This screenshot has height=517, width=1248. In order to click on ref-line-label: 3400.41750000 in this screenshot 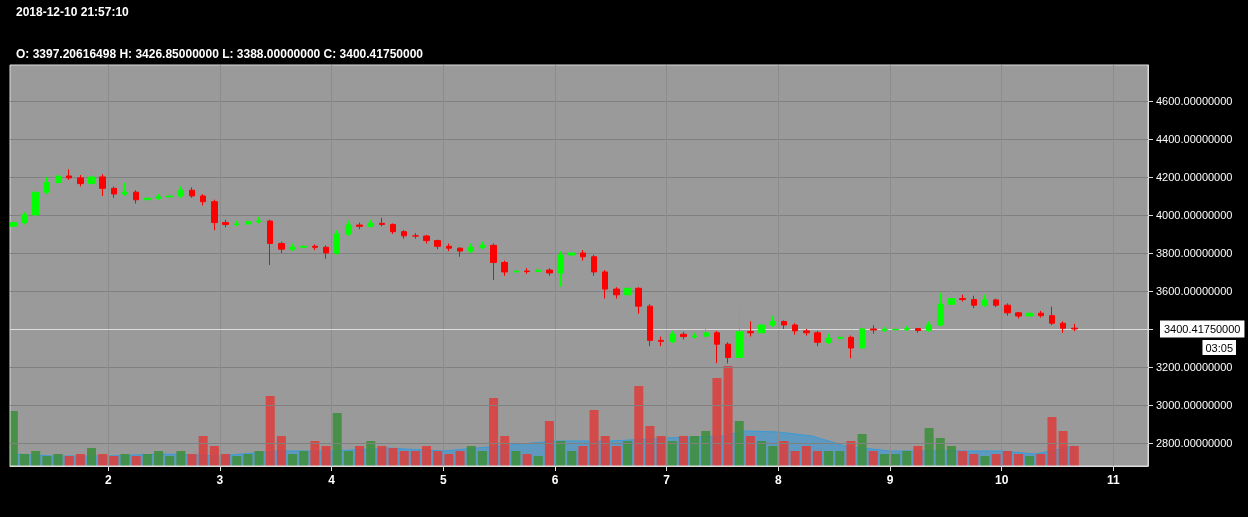, I will do `click(1202, 328)`.